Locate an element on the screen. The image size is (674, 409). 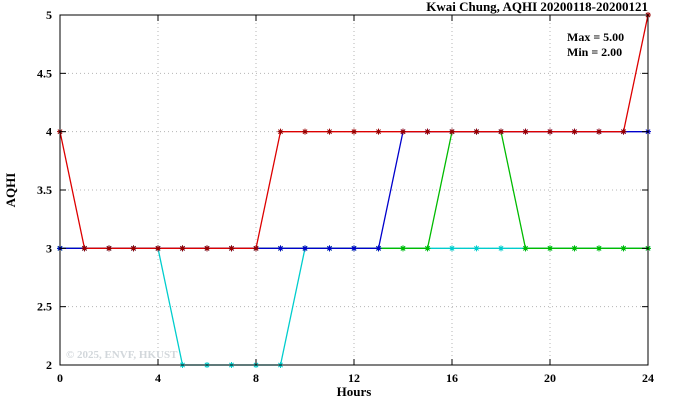
x-tick-label: 24 is located at coordinates (648, 378).